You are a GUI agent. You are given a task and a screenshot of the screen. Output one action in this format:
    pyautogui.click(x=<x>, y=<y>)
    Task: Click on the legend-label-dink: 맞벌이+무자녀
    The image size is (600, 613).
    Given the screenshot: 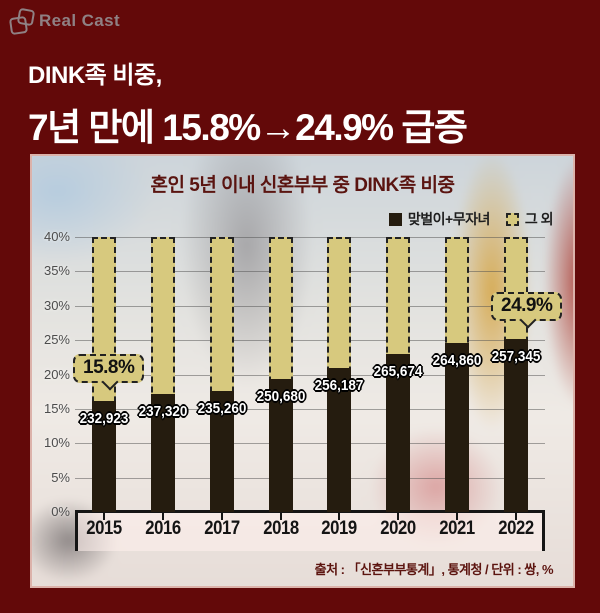 What is the action you would take?
    pyautogui.click(x=448, y=219)
    